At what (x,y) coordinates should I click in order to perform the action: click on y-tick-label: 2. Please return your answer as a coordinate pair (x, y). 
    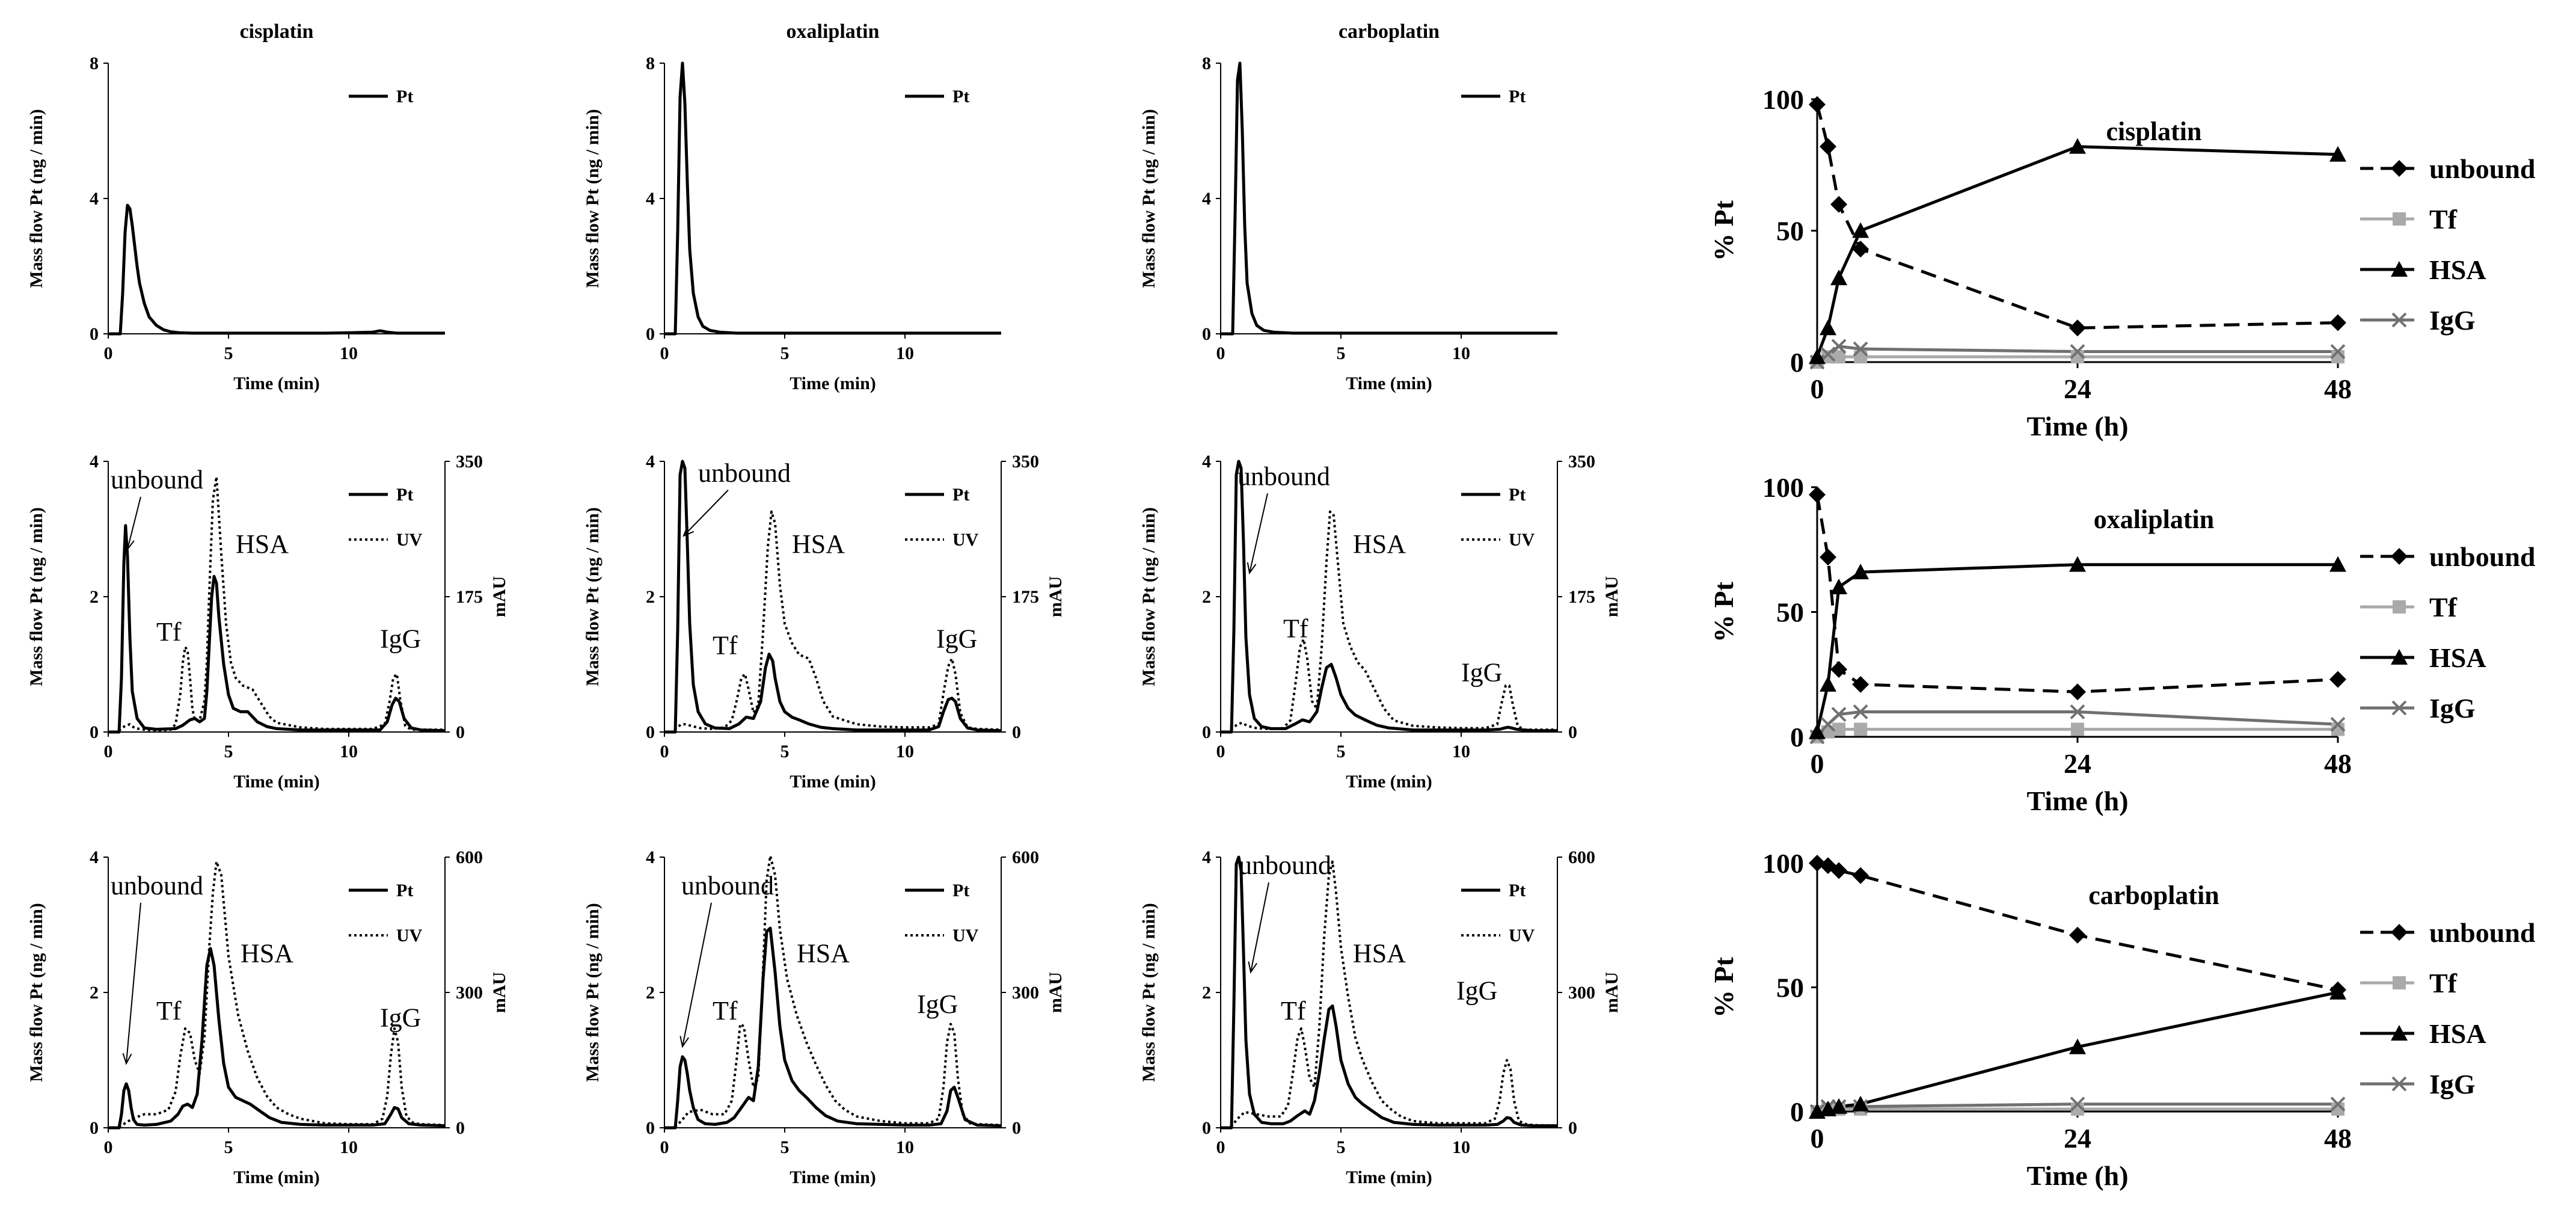
    Looking at the image, I should click on (1206, 993).